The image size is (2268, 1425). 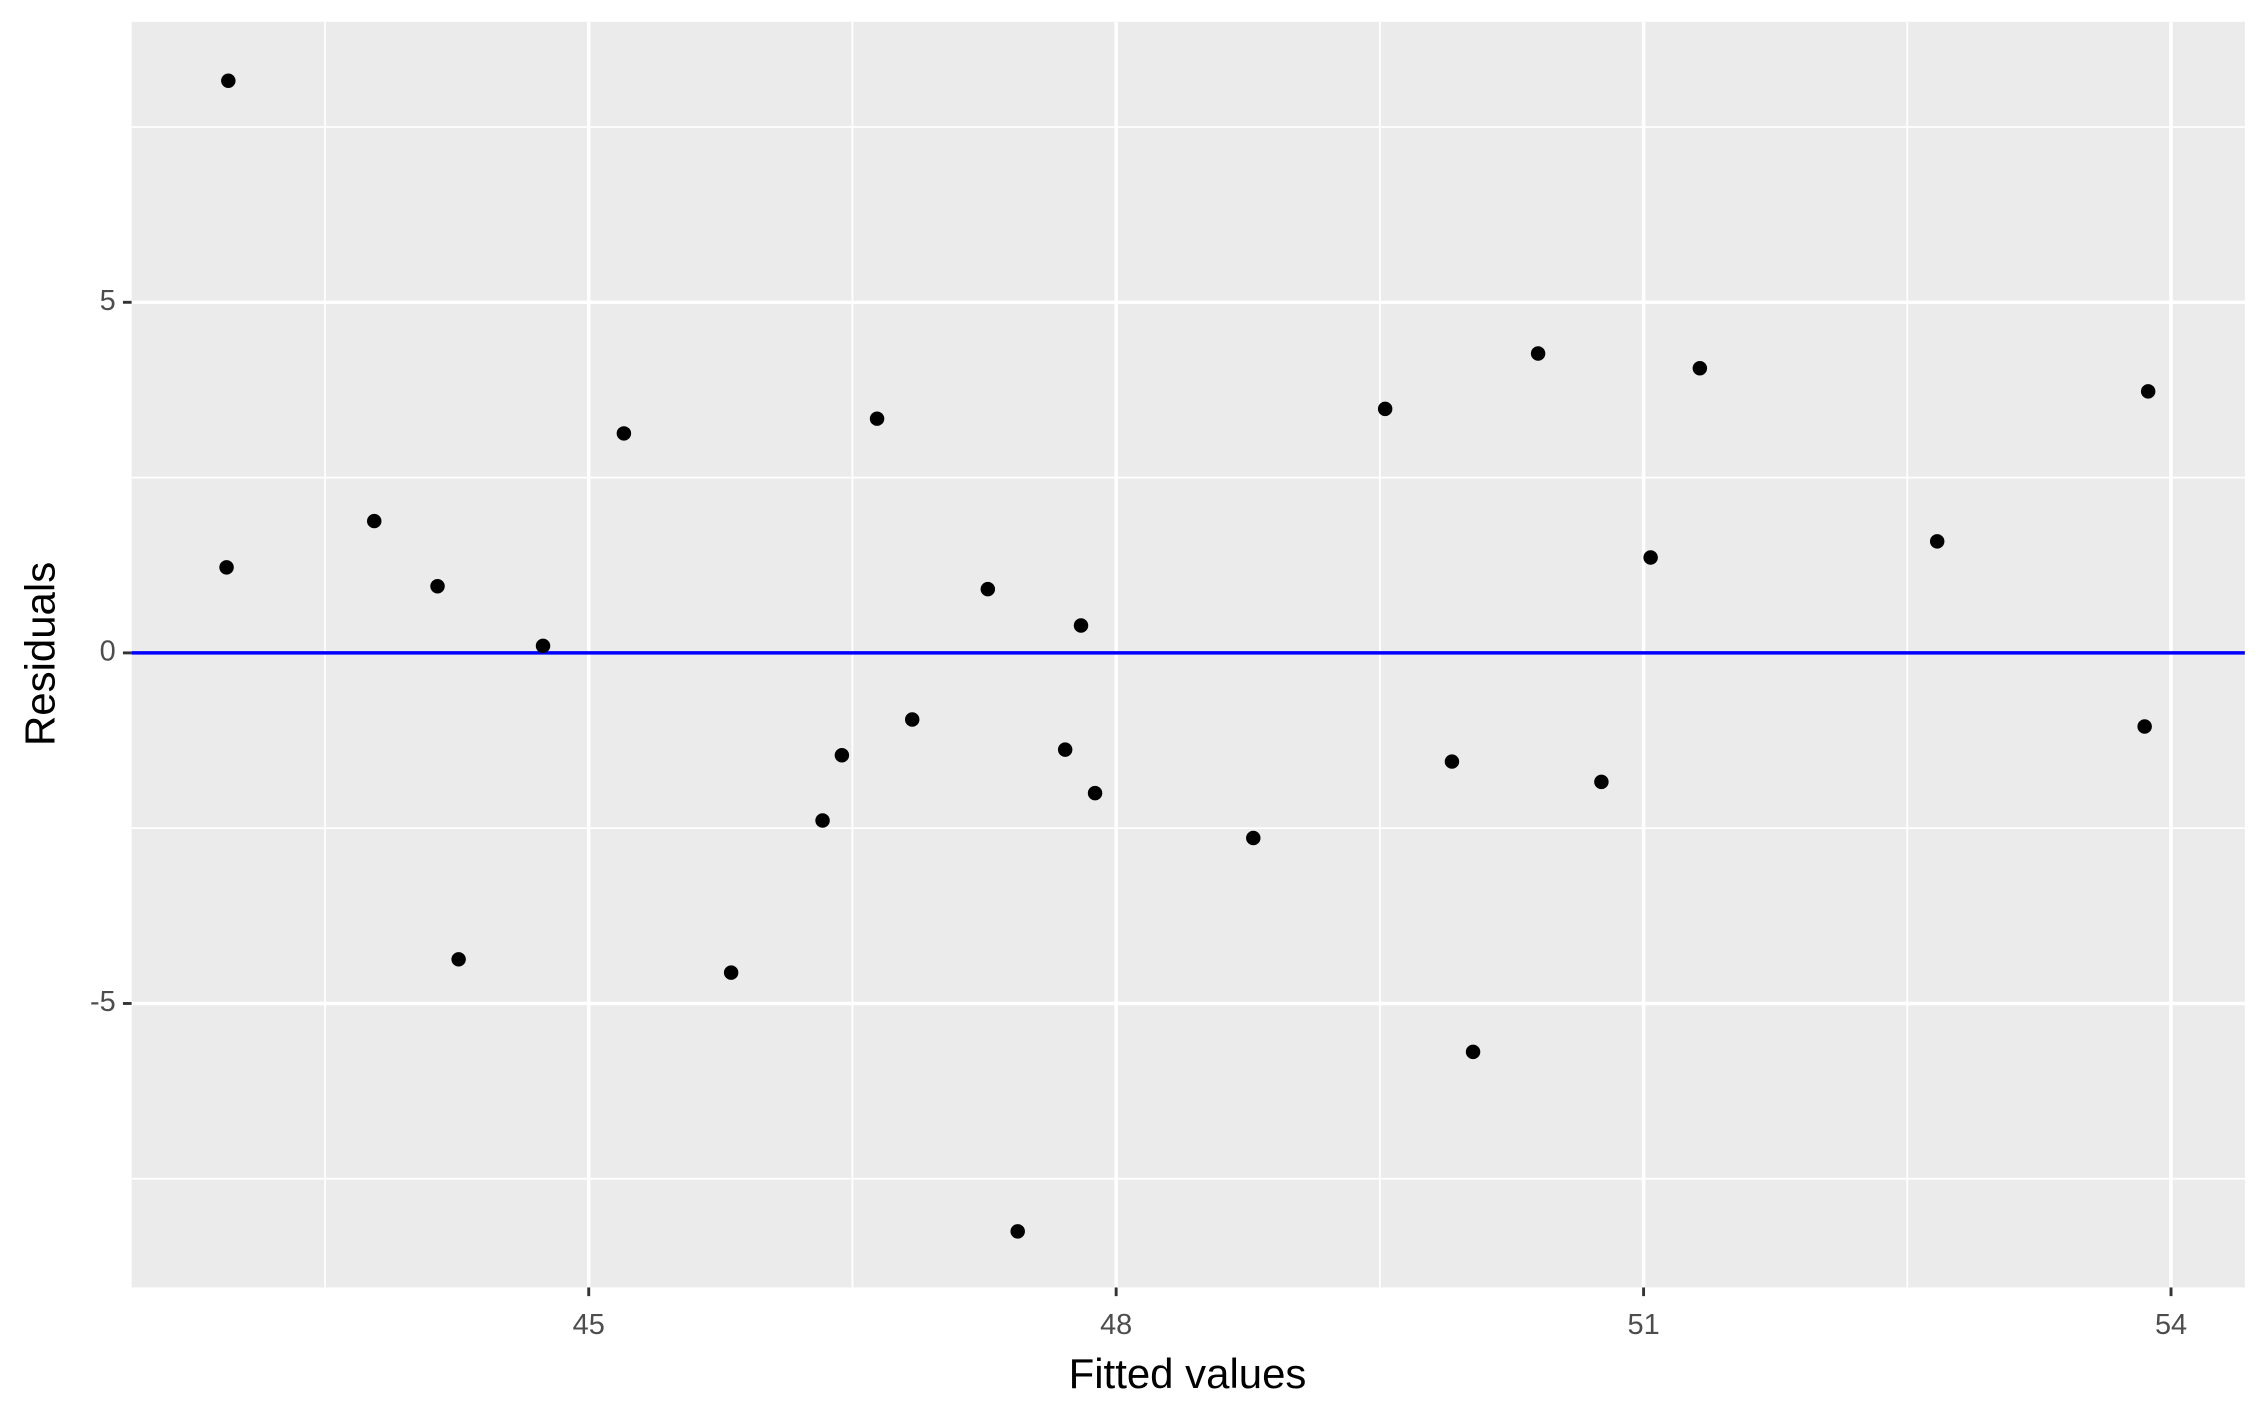 I want to click on x-axis-title: Fitted values, so click(x=1188, y=1373).